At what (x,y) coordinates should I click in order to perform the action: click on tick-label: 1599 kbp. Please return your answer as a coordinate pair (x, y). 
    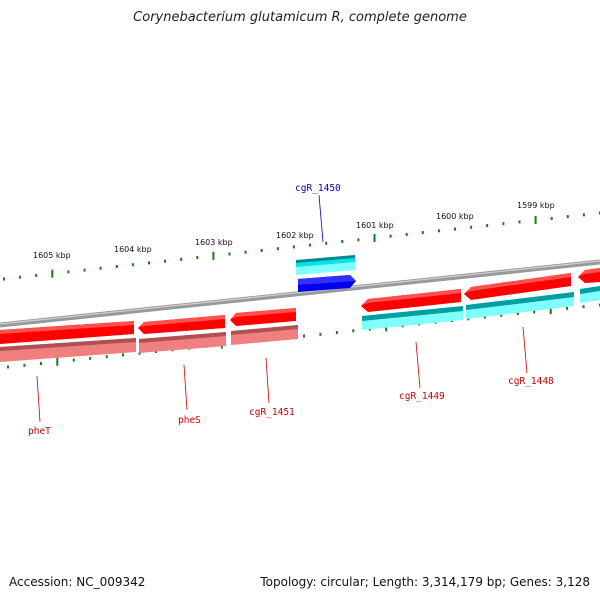
    Looking at the image, I should click on (536, 205).